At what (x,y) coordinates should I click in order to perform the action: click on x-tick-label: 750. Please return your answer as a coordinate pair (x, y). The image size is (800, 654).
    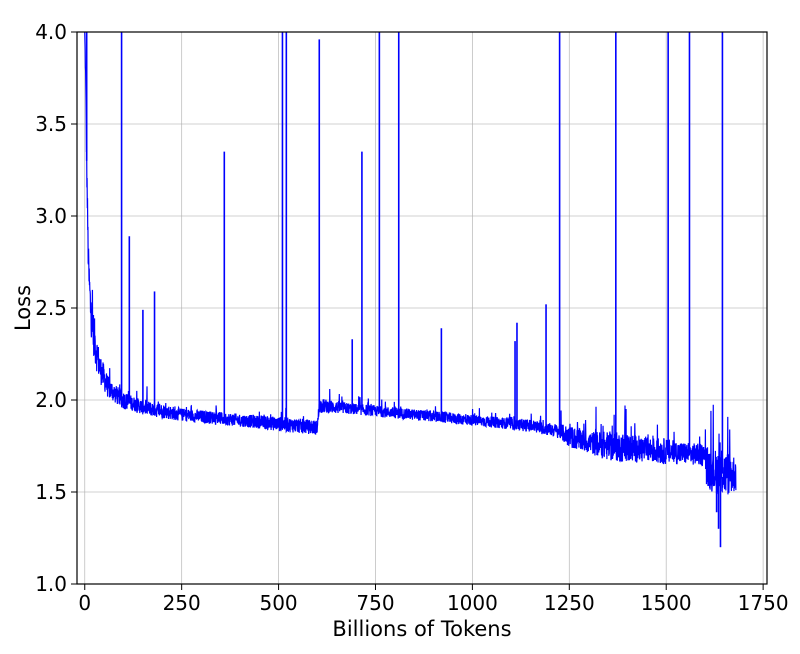
    Looking at the image, I should click on (375, 603).